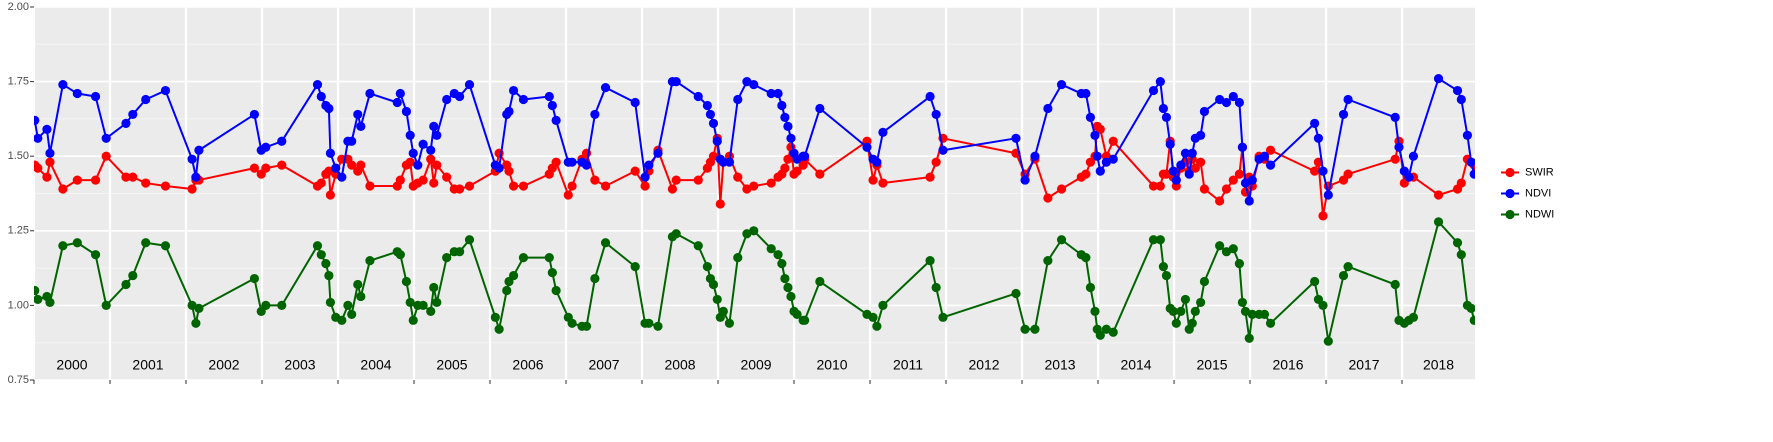 This screenshot has width=1773, height=442. I want to click on year-label: 2009, so click(755, 365).